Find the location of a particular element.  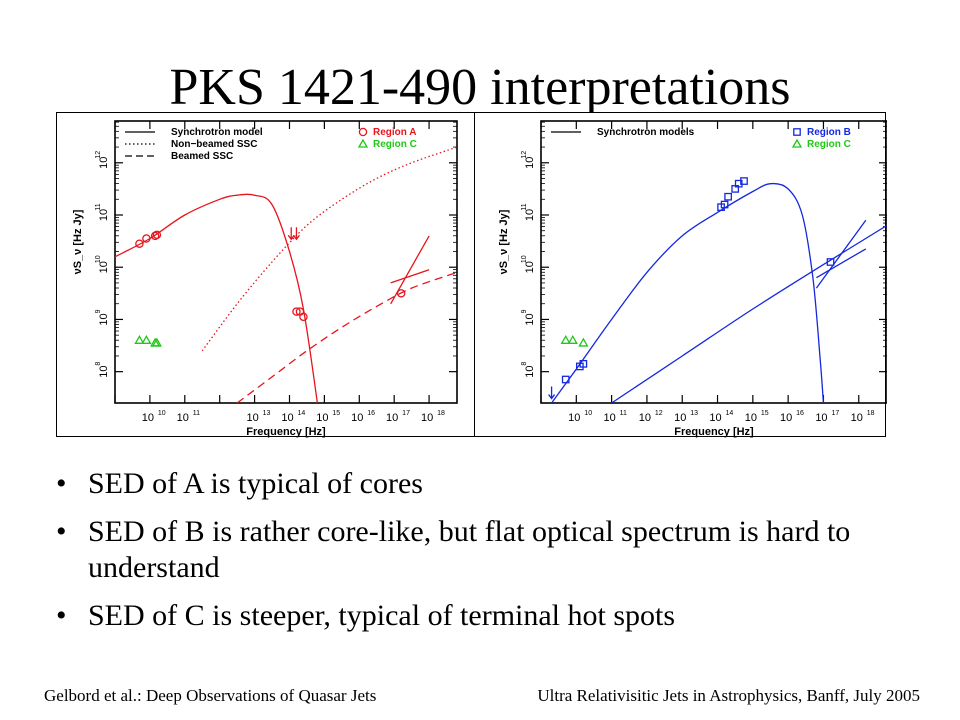

upper-limit-arrow is located at coordinates (552, 393).